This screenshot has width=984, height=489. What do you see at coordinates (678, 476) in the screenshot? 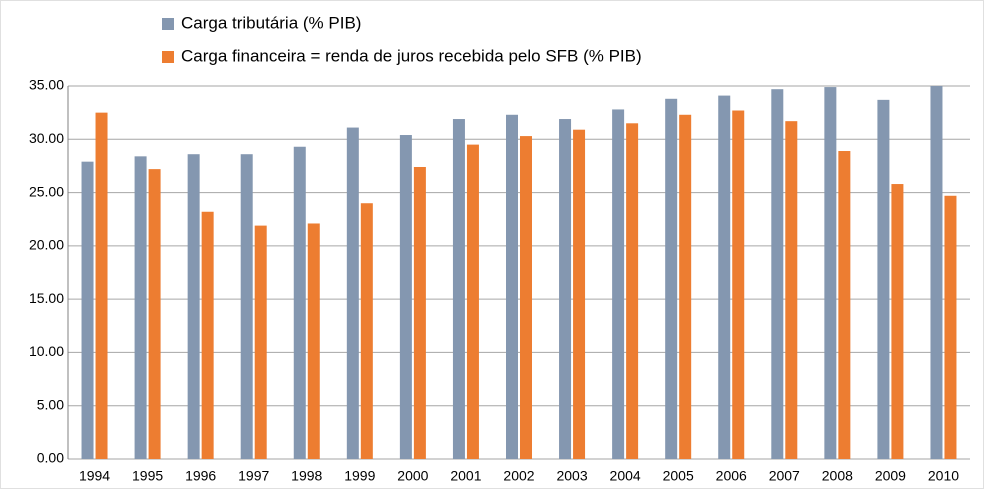
I see `x-tick-label: 2005` at bounding box center [678, 476].